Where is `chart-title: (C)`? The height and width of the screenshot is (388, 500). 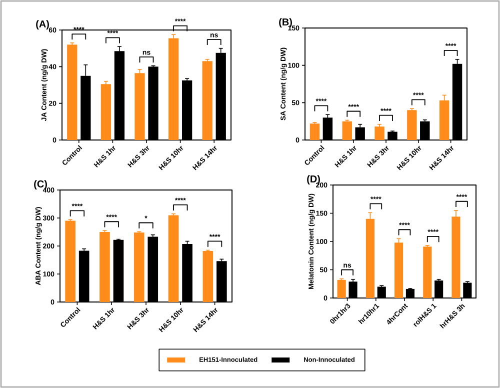
chart-title: (C) is located at coordinates (40, 185).